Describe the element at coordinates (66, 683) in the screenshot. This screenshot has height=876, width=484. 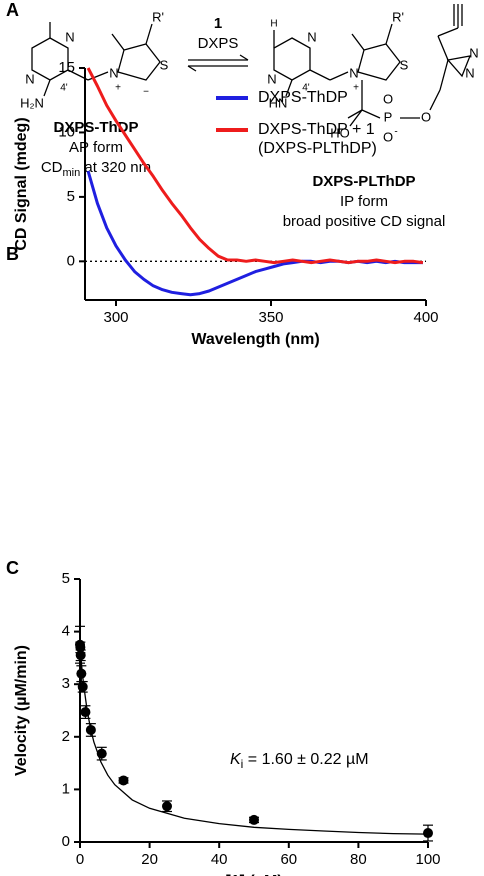
I see `y-tick-label: 3` at that location.